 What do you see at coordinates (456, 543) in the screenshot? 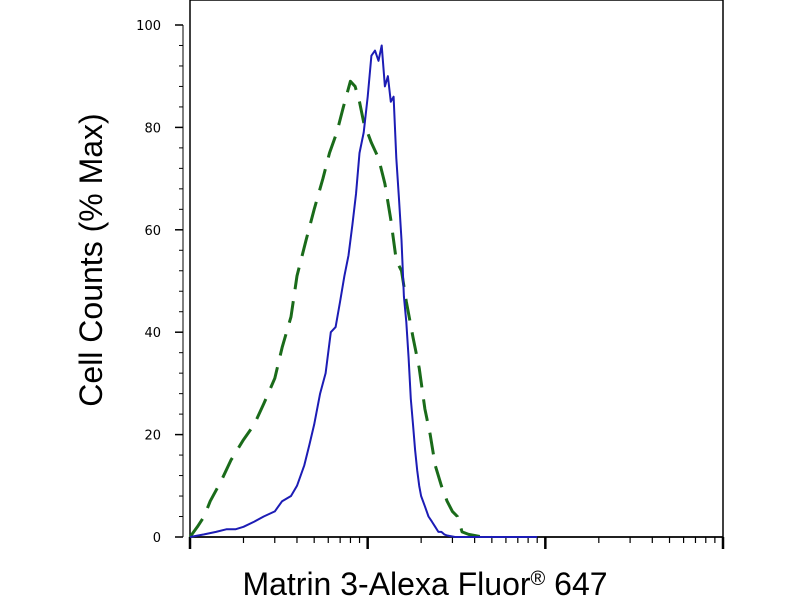
I see `x-axis-ticks` at bounding box center [456, 543].